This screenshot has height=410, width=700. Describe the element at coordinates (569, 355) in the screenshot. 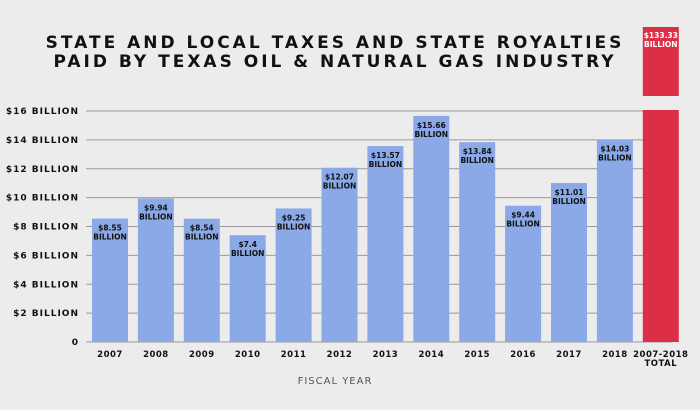

I see `x-tick-label: 2017` at that location.